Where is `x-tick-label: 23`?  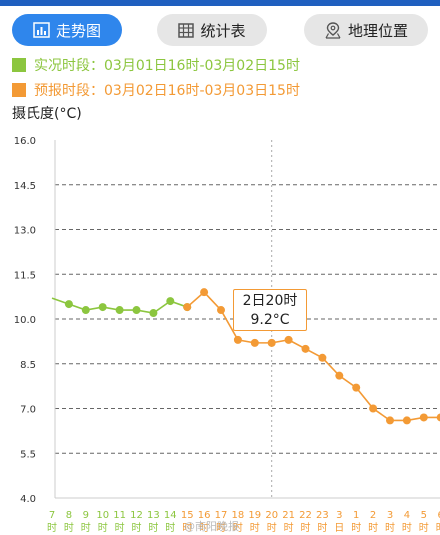
x-tick-label: 23 is located at coordinates (322, 515).